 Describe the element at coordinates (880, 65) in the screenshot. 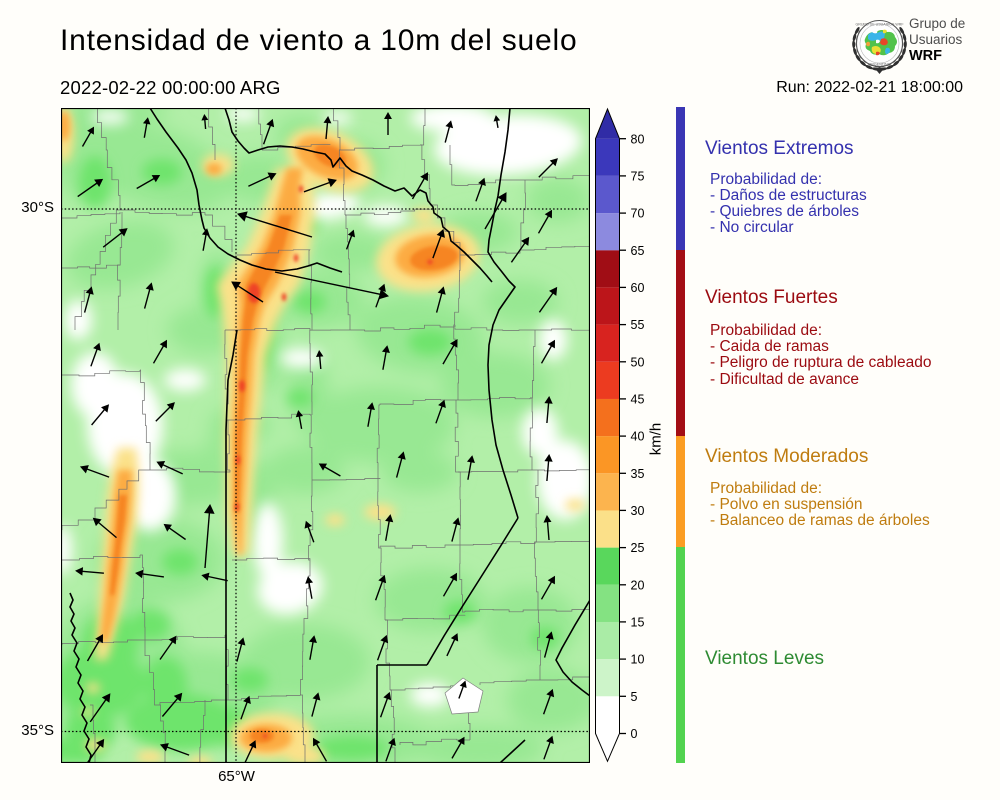

I see `svg-text: ARGENTINA` at that location.